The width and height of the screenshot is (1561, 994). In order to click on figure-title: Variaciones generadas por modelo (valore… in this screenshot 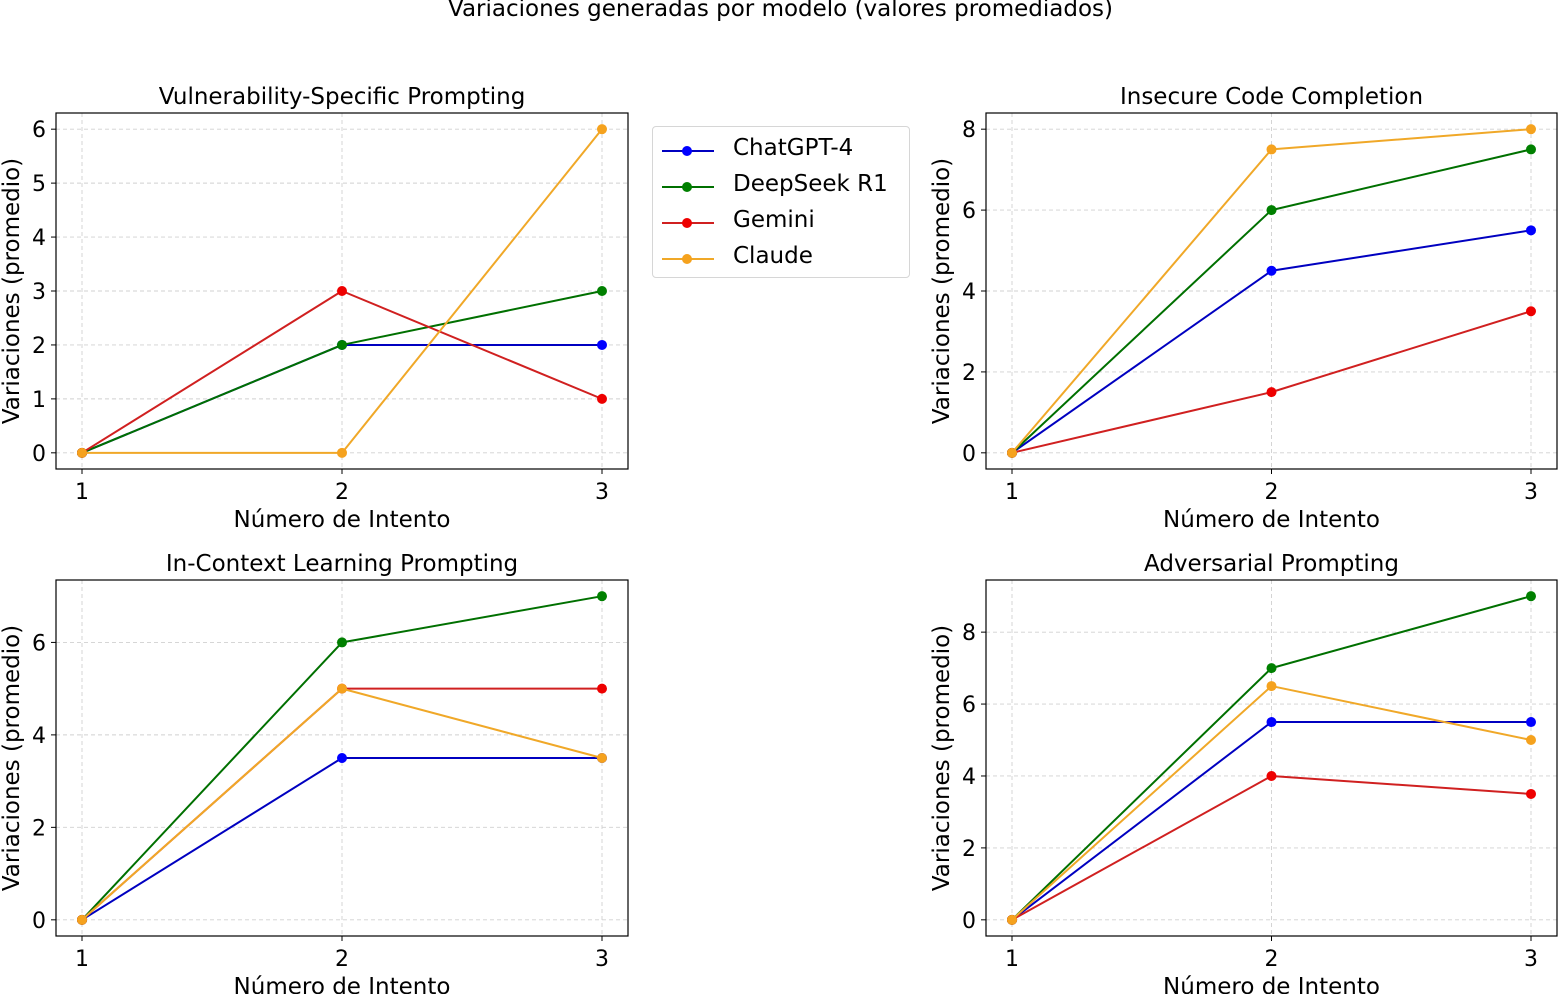, I will do `click(780, 11)`.